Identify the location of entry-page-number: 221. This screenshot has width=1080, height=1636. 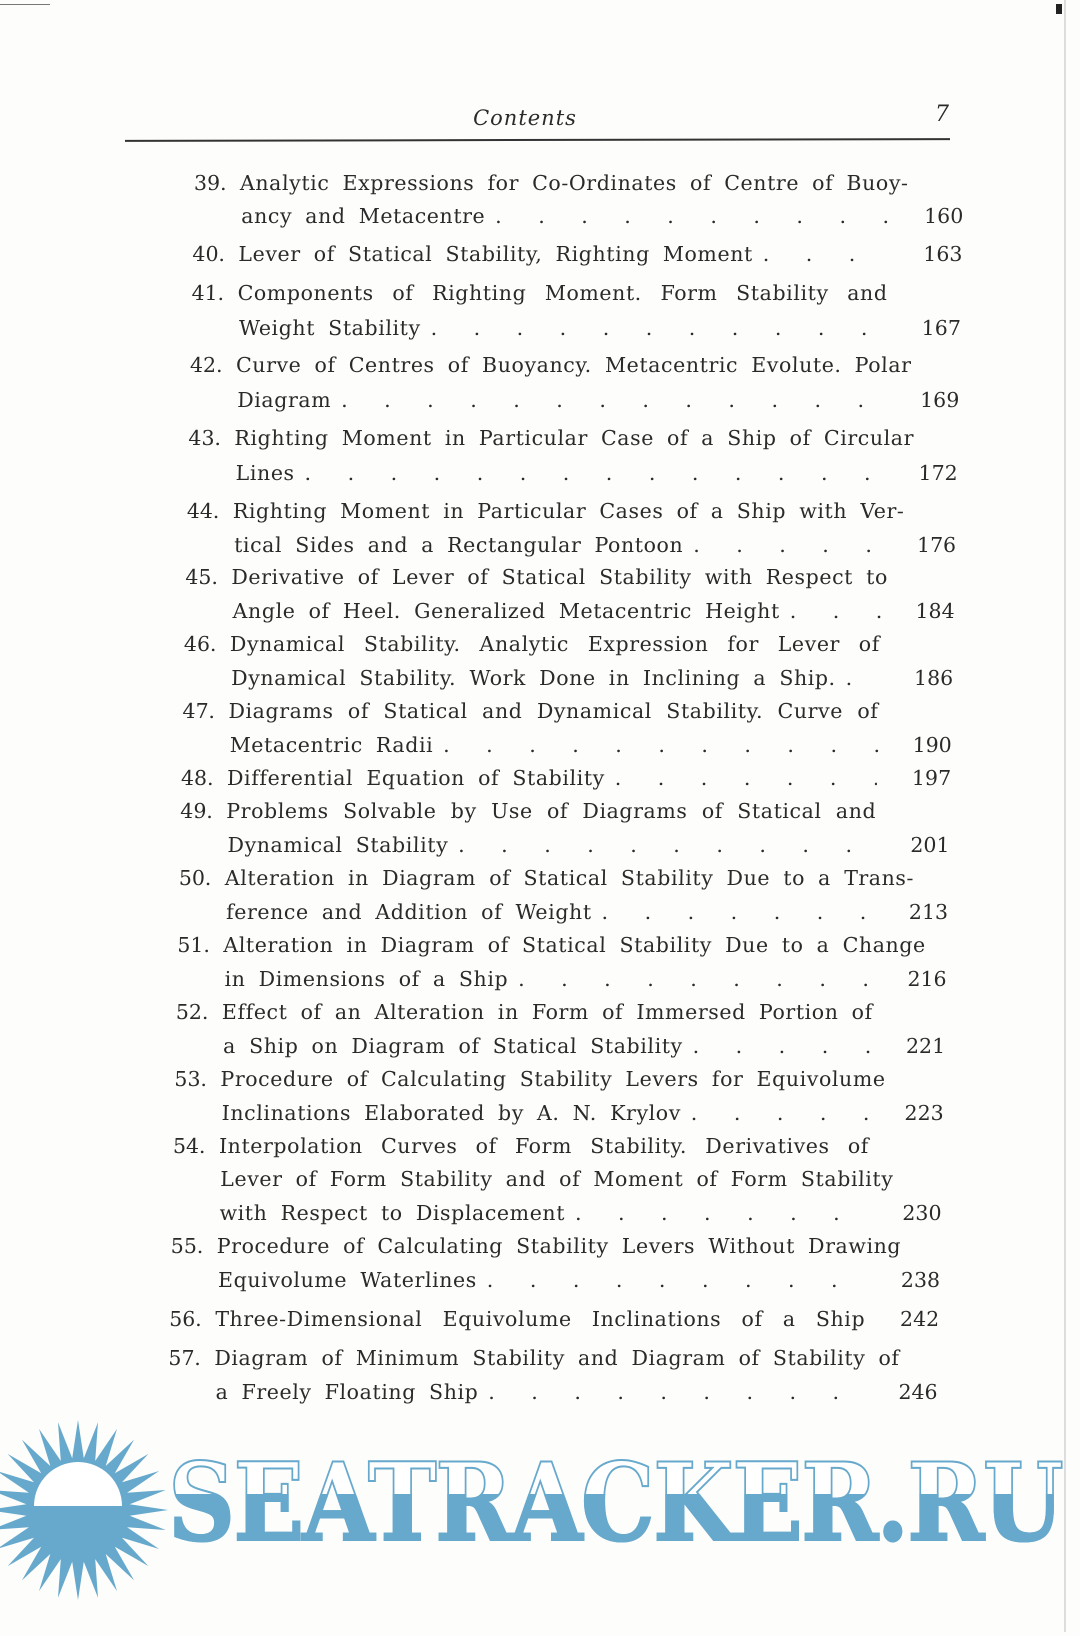
(925, 1046).